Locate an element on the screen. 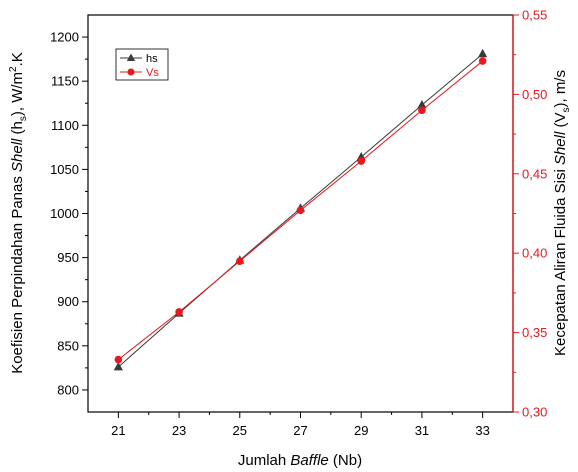 This screenshot has height=472, width=578. legend-box is located at coordinates (142, 64).